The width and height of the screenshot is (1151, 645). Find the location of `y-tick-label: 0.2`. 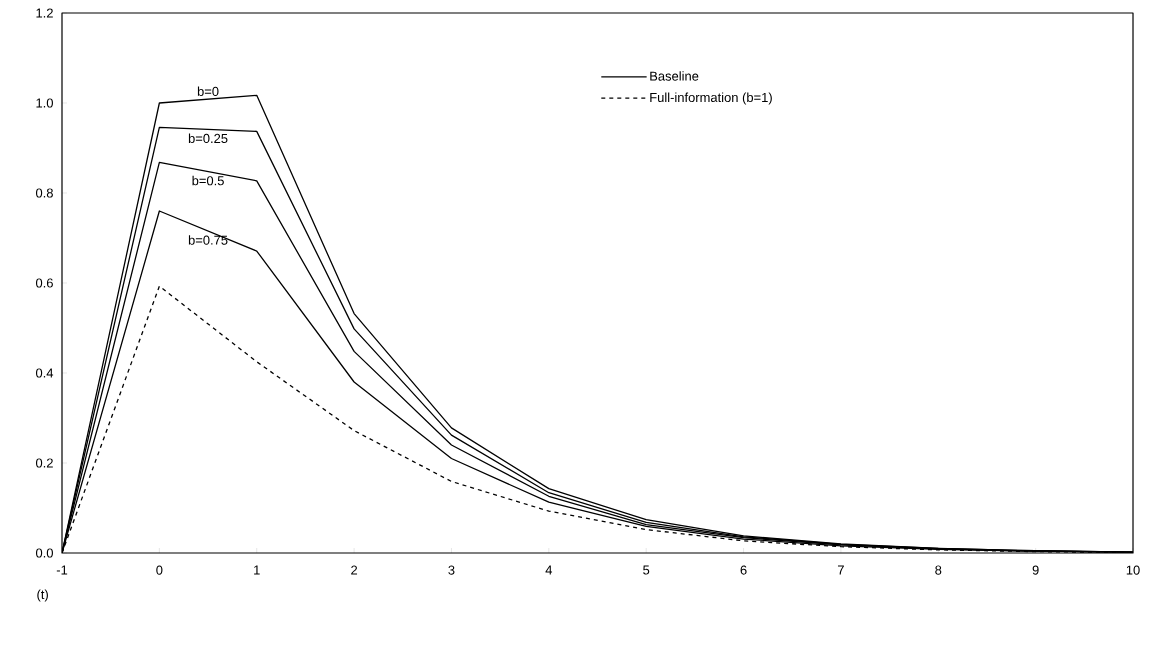

y-tick-label: 0.2 is located at coordinates (44, 463).